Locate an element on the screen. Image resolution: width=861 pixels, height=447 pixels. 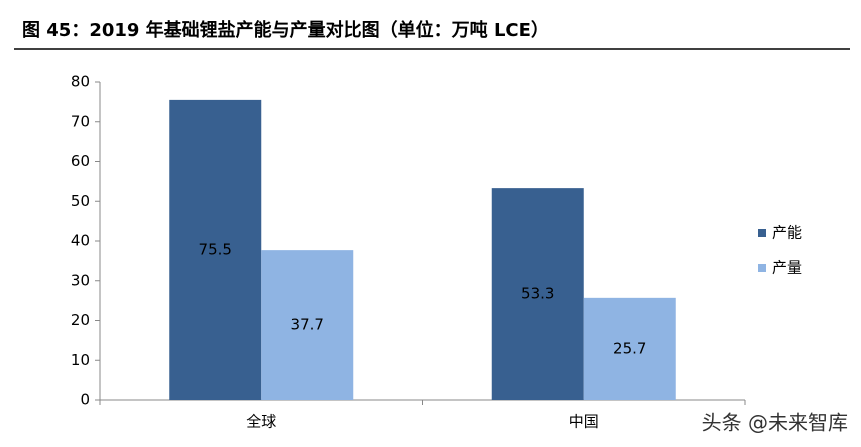
legend-label: 产能 is located at coordinates (787, 233).